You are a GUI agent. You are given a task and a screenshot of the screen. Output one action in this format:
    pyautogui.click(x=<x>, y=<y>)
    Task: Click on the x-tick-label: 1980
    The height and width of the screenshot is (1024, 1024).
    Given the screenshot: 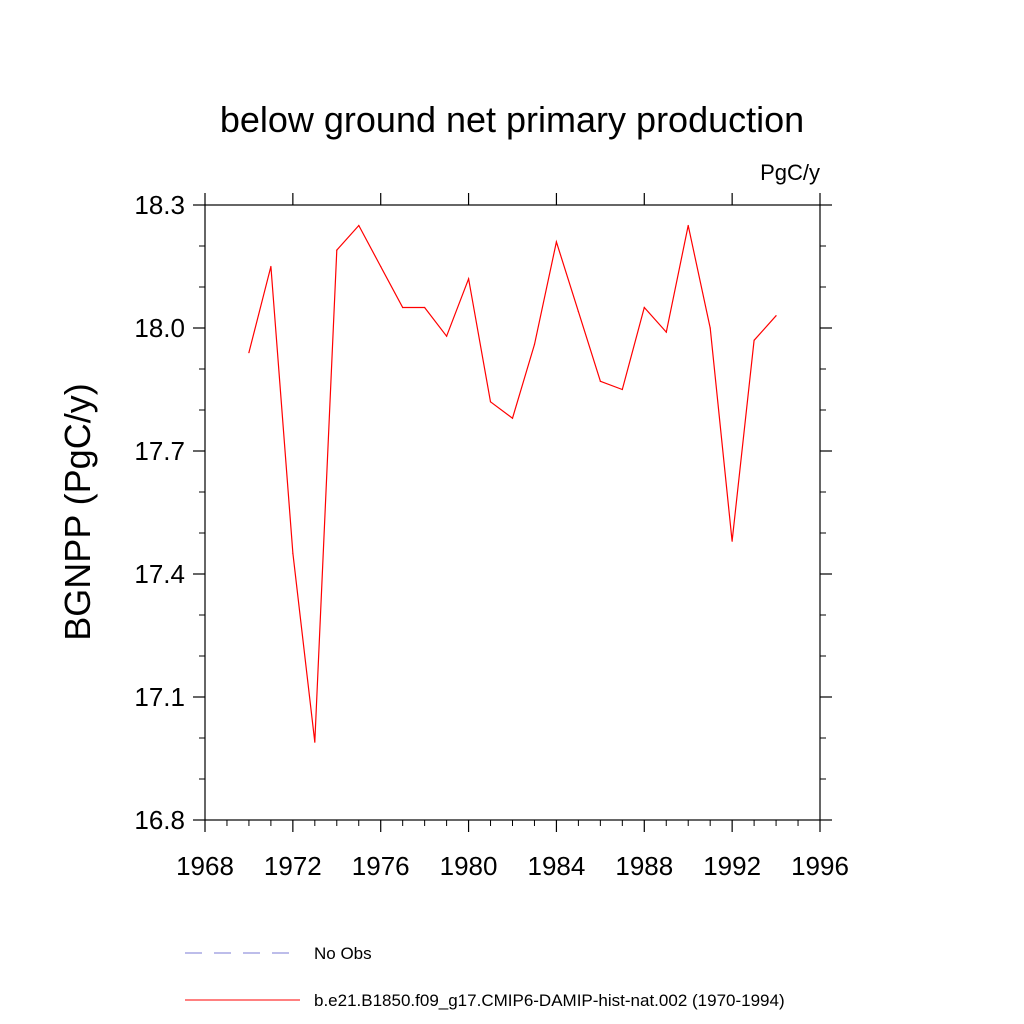 What is the action you would take?
    pyautogui.click(x=469, y=866)
    